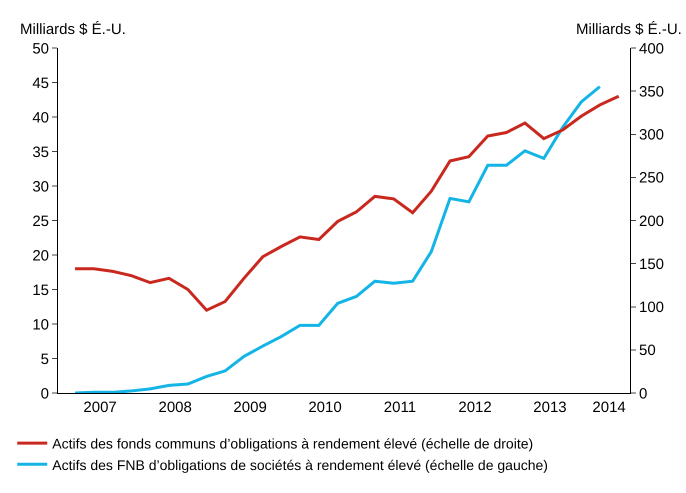 The image size is (686, 493). What do you see at coordinates (651, 307) in the screenshot?
I see `y2-tick-label: 100` at bounding box center [651, 307].